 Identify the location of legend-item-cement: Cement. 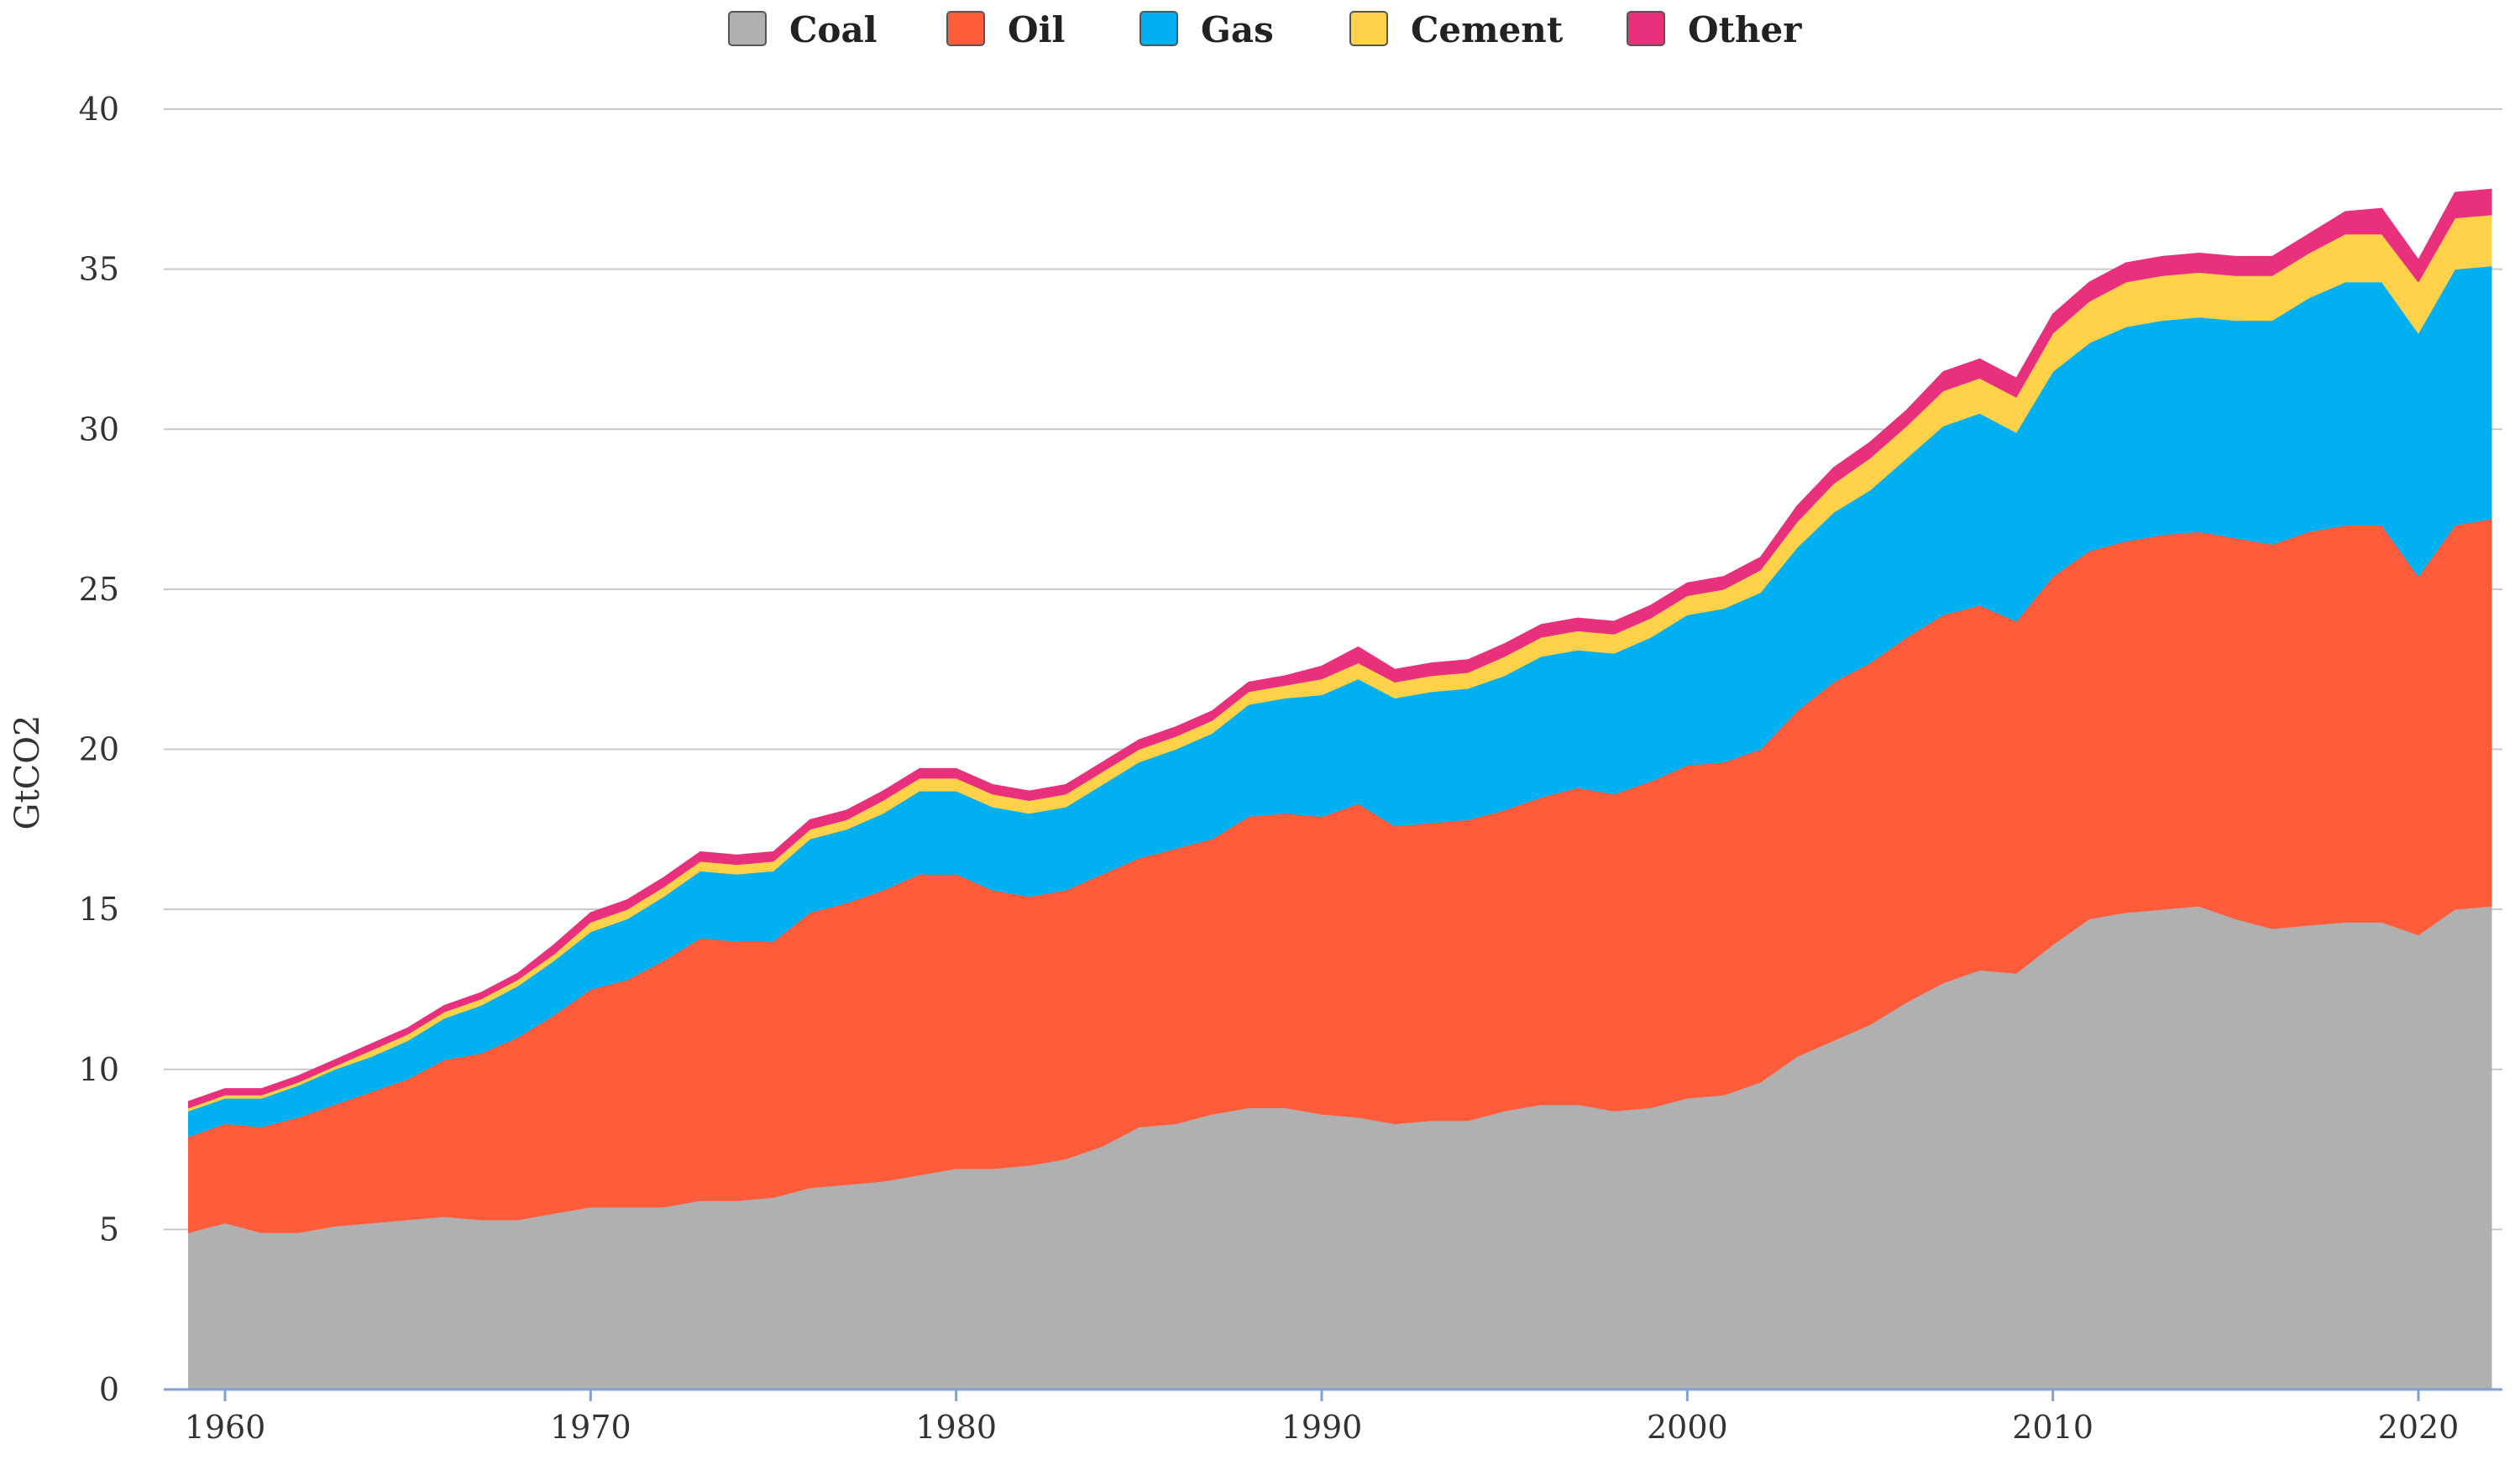
(1456, 29).